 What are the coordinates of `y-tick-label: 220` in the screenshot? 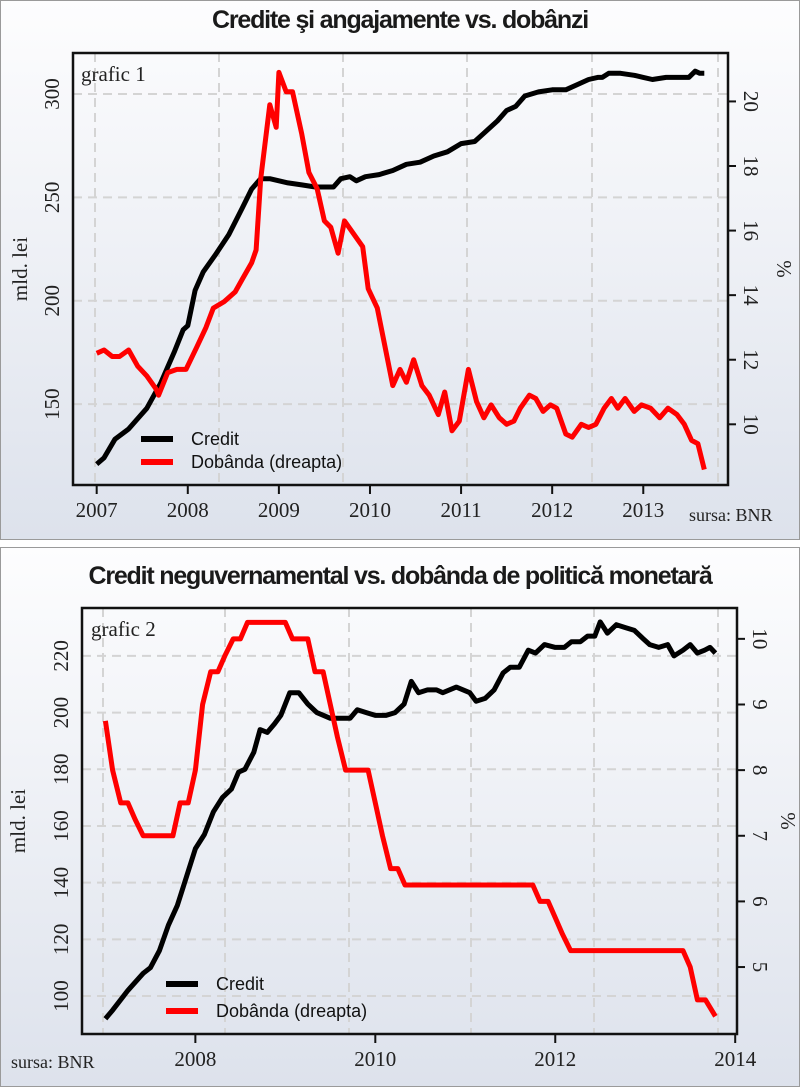 It's located at (61, 656).